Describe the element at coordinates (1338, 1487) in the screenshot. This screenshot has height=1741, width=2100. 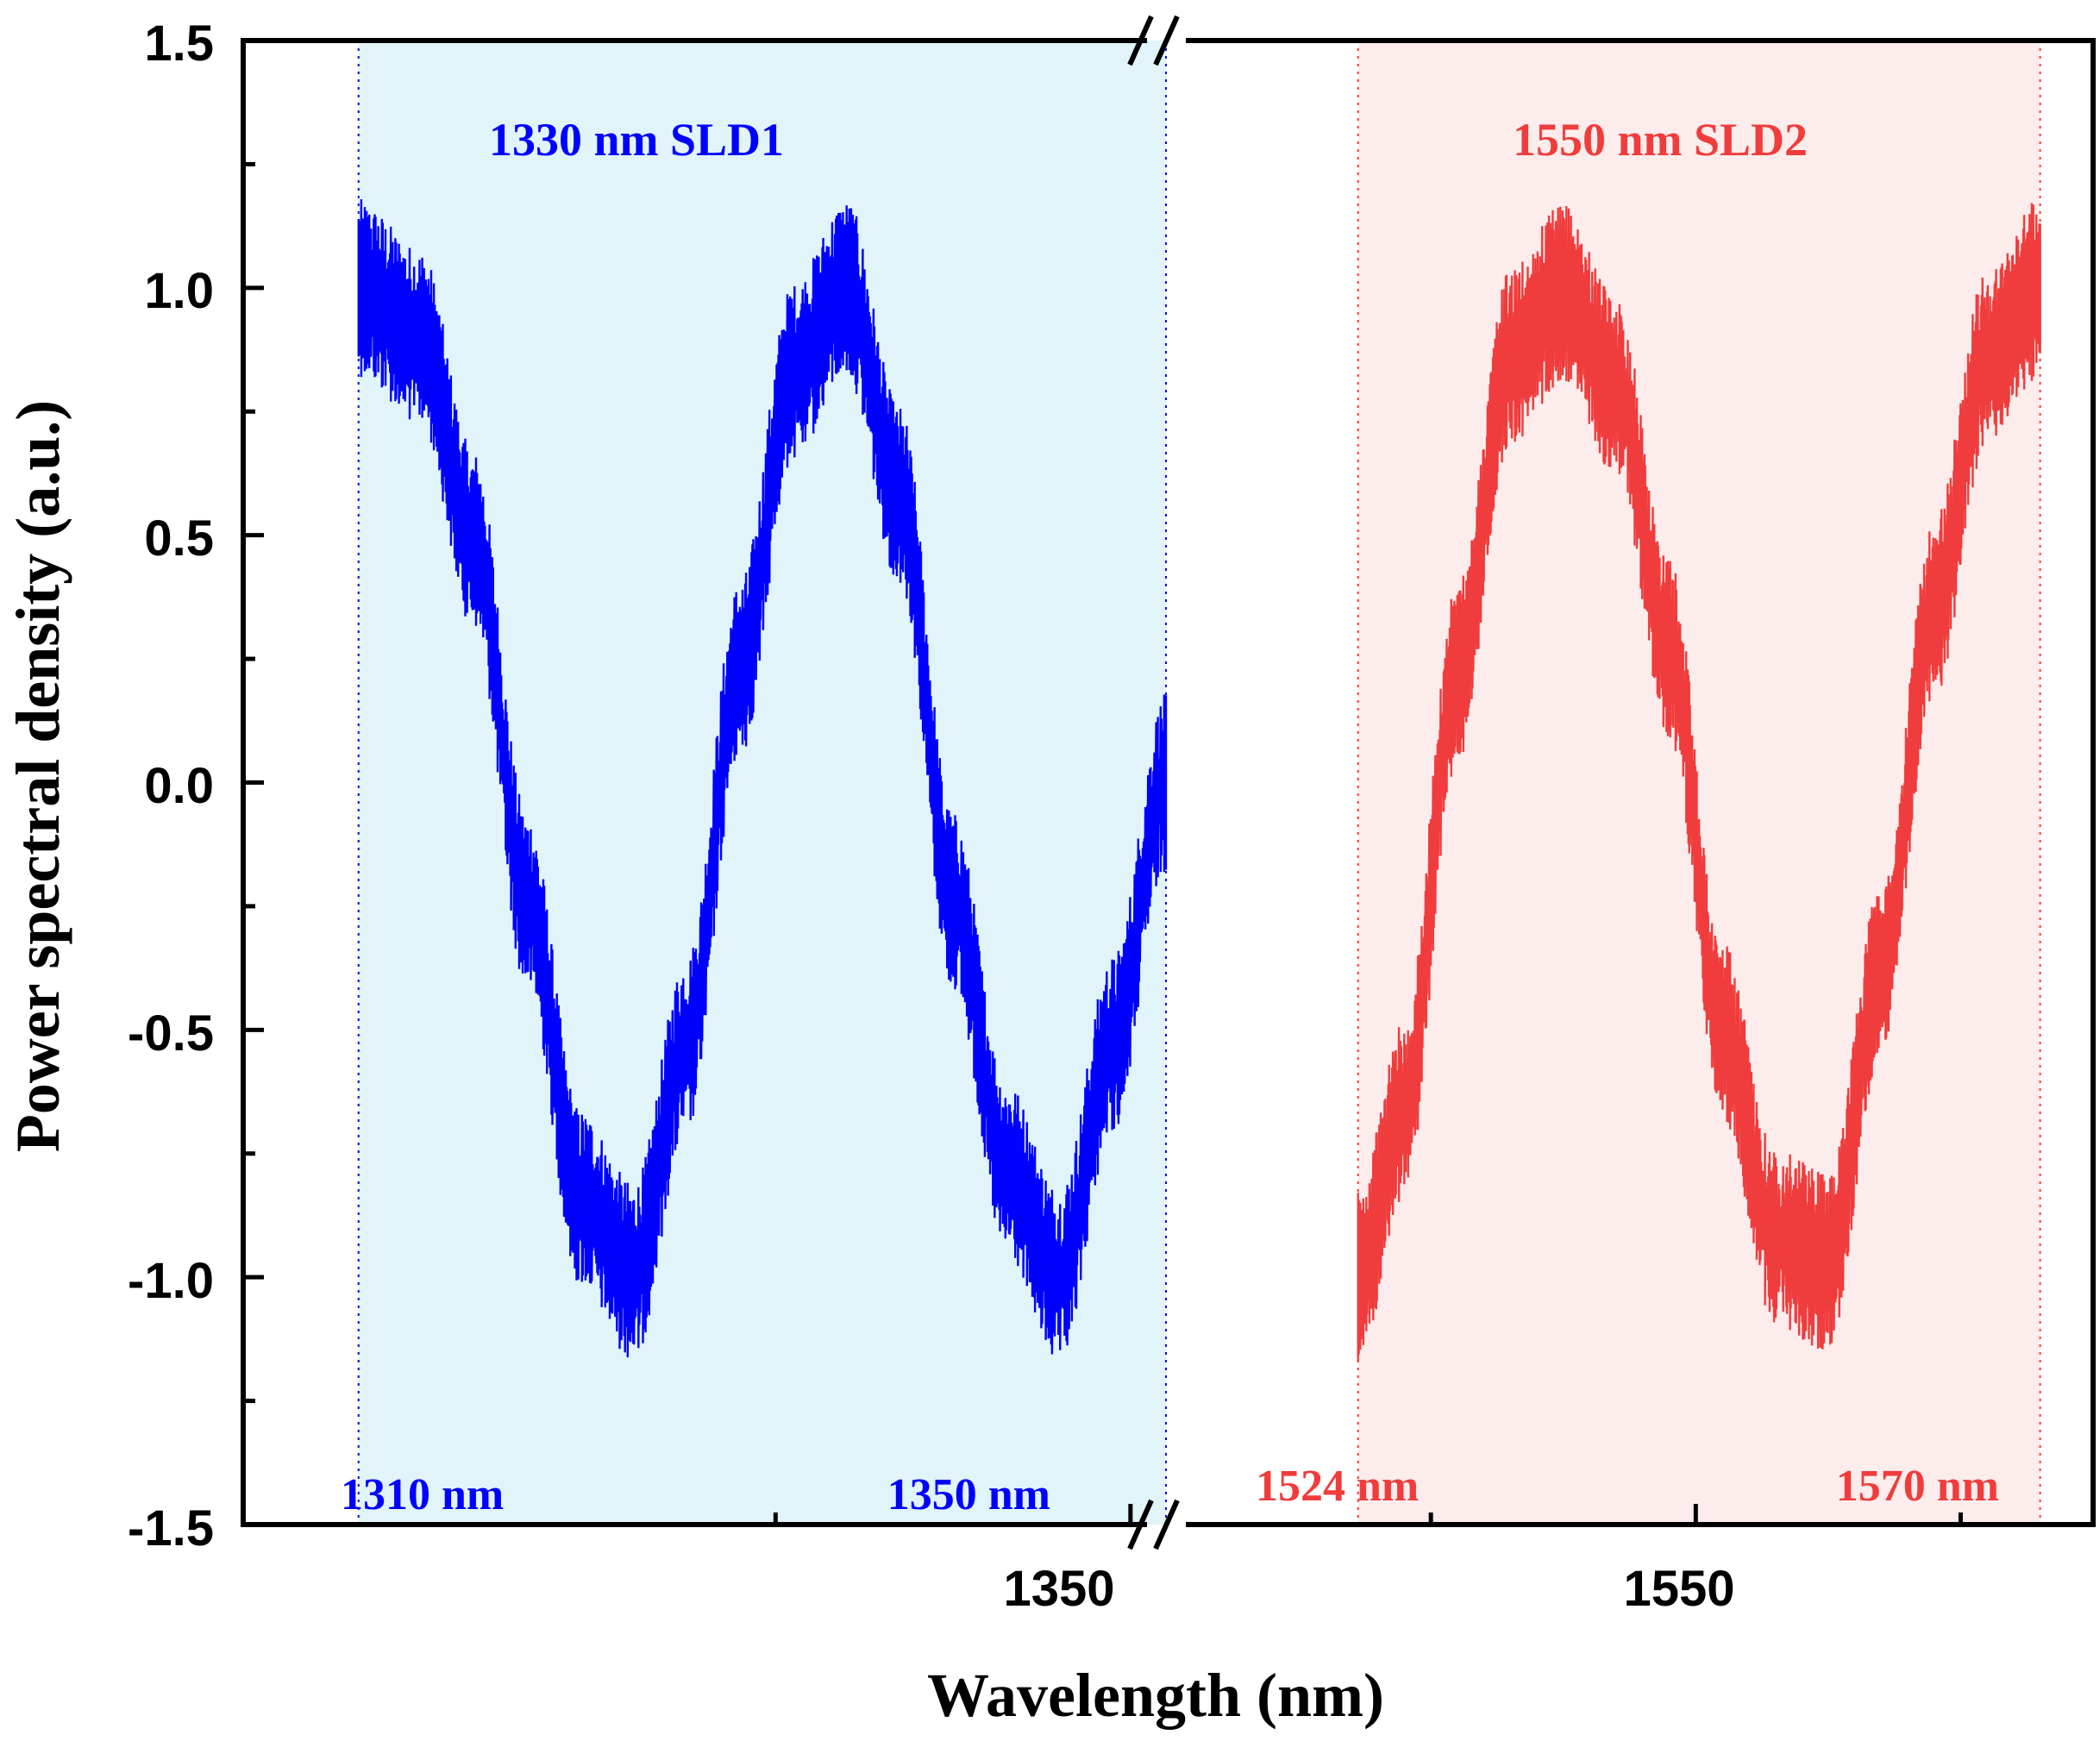
I see `range-start-label-sld2: 1524 nm` at that location.